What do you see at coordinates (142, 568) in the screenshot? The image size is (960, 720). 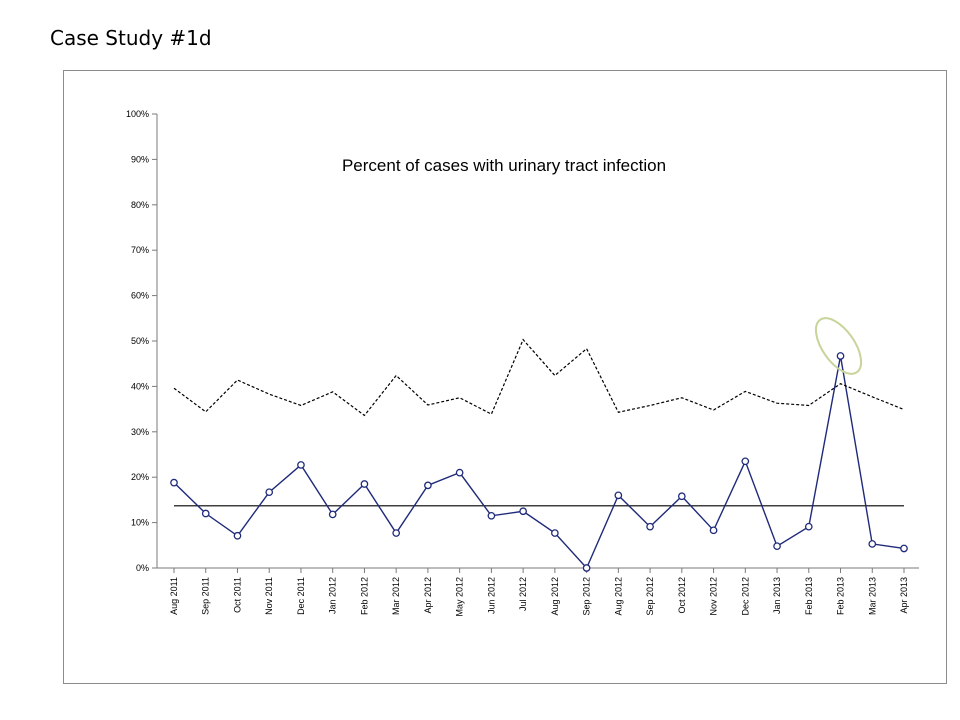 I see `y-tick-label: 0%` at bounding box center [142, 568].